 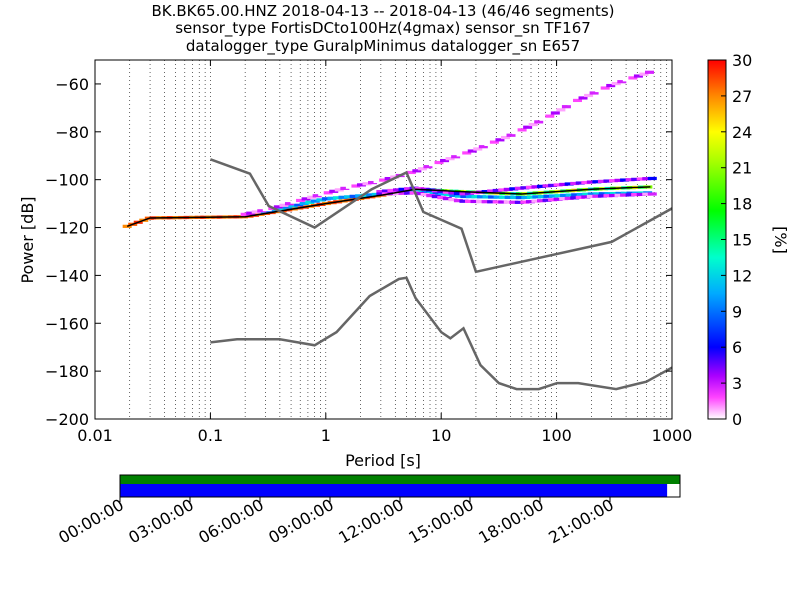 I want to click on time-tick-label: 09:00:00, so click(x=301, y=521).